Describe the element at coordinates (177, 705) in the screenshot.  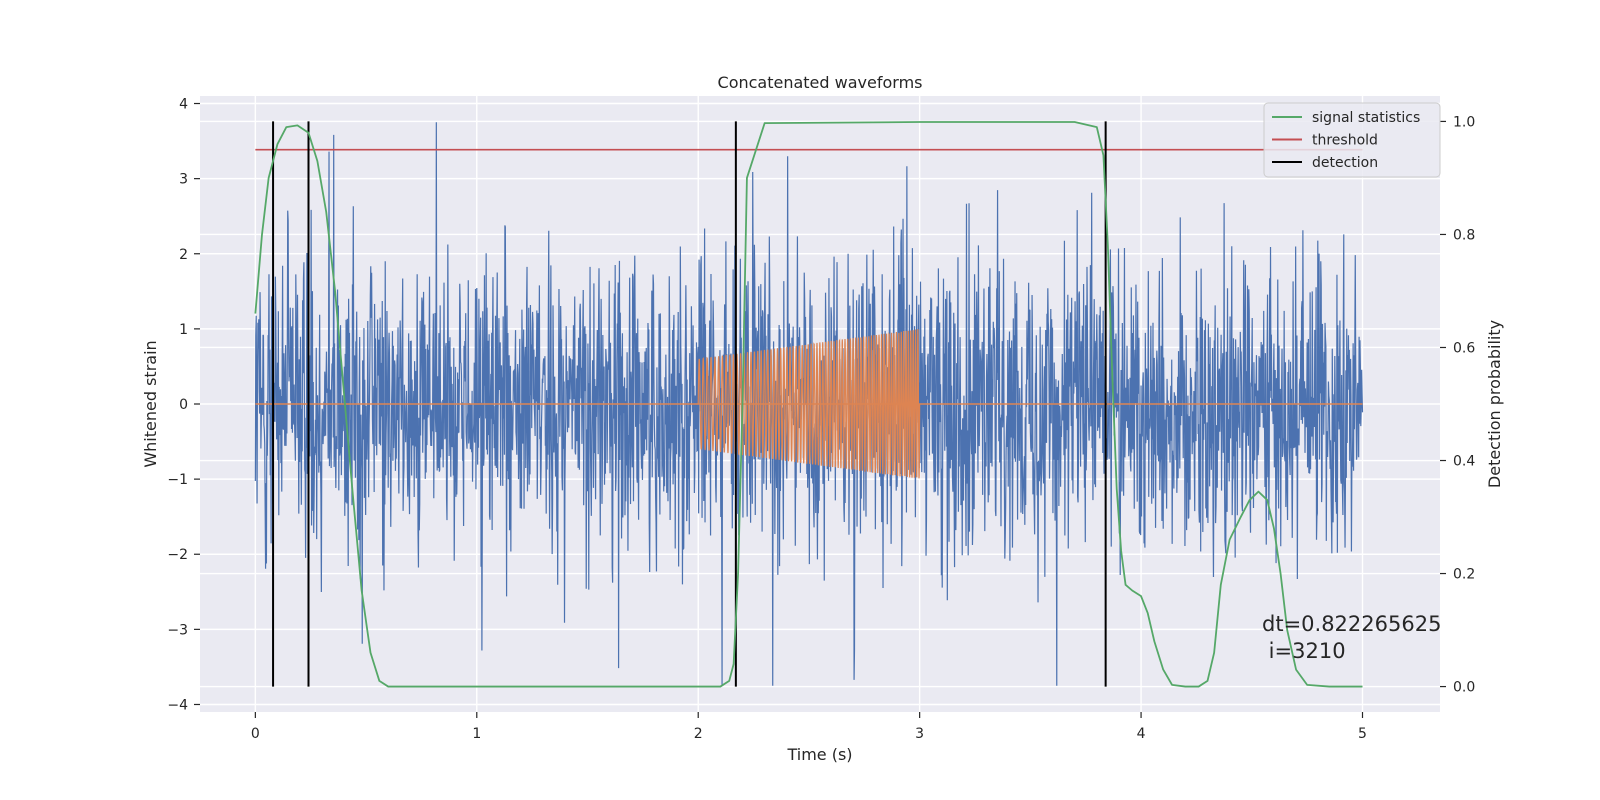
I see `y-tick-label: −4` at that location.